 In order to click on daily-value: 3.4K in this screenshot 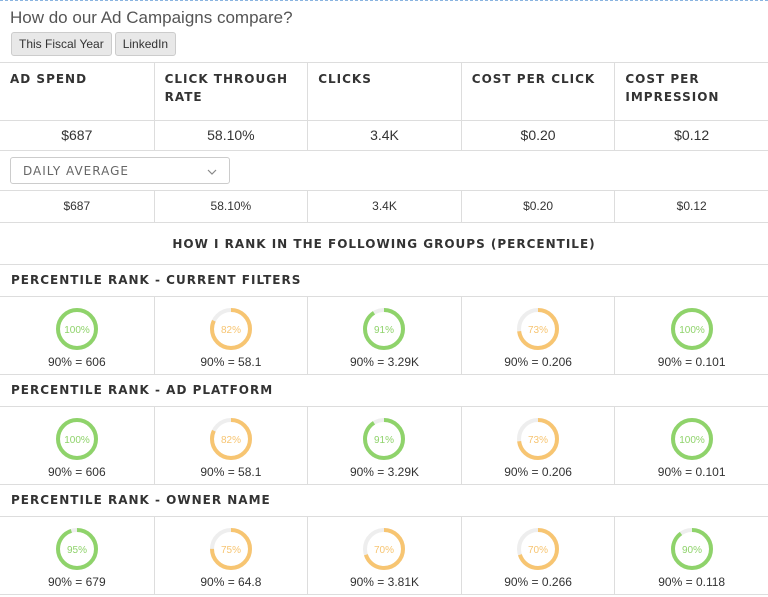, I will do `click(384, 206)`.